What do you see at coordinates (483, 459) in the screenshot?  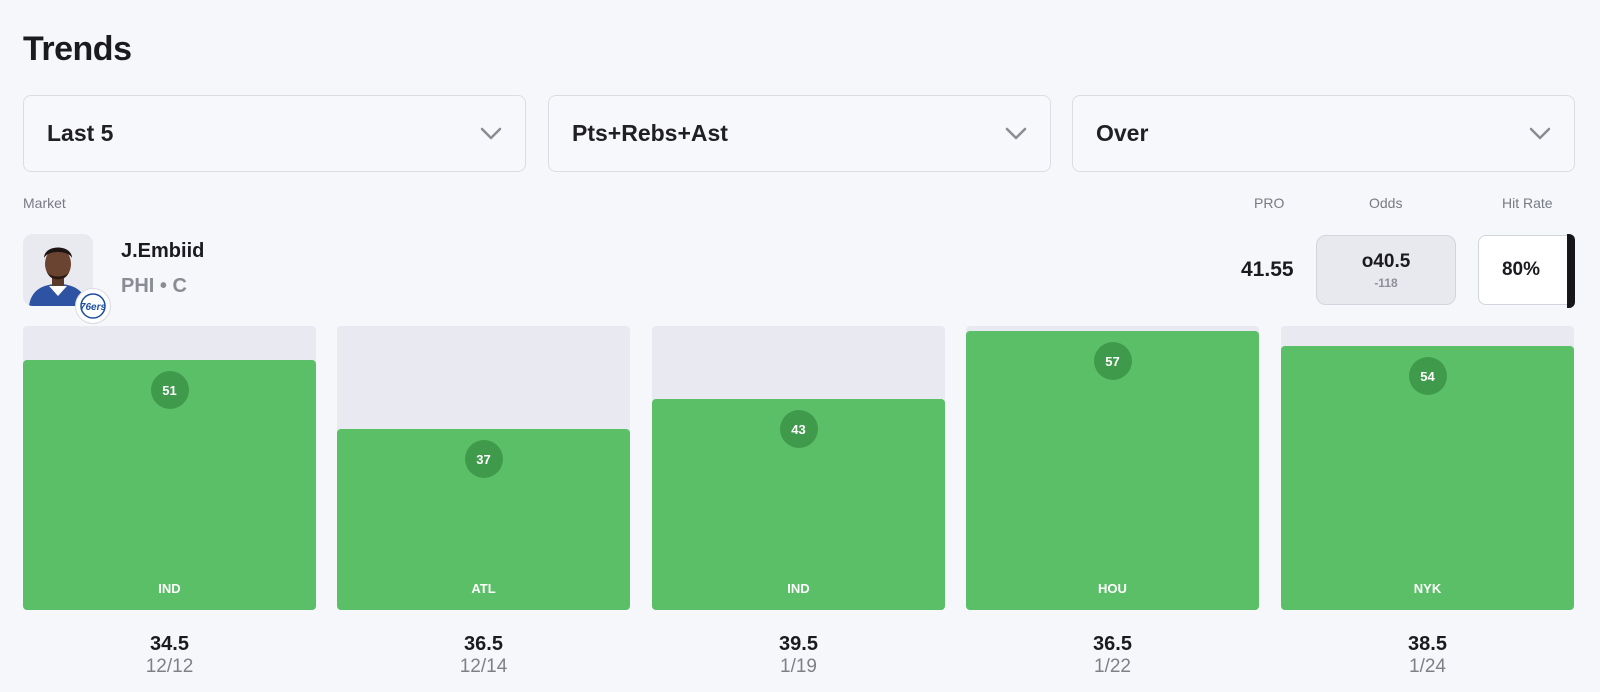 I see `bar-value-label: 37` at bounding box center [483, 459].